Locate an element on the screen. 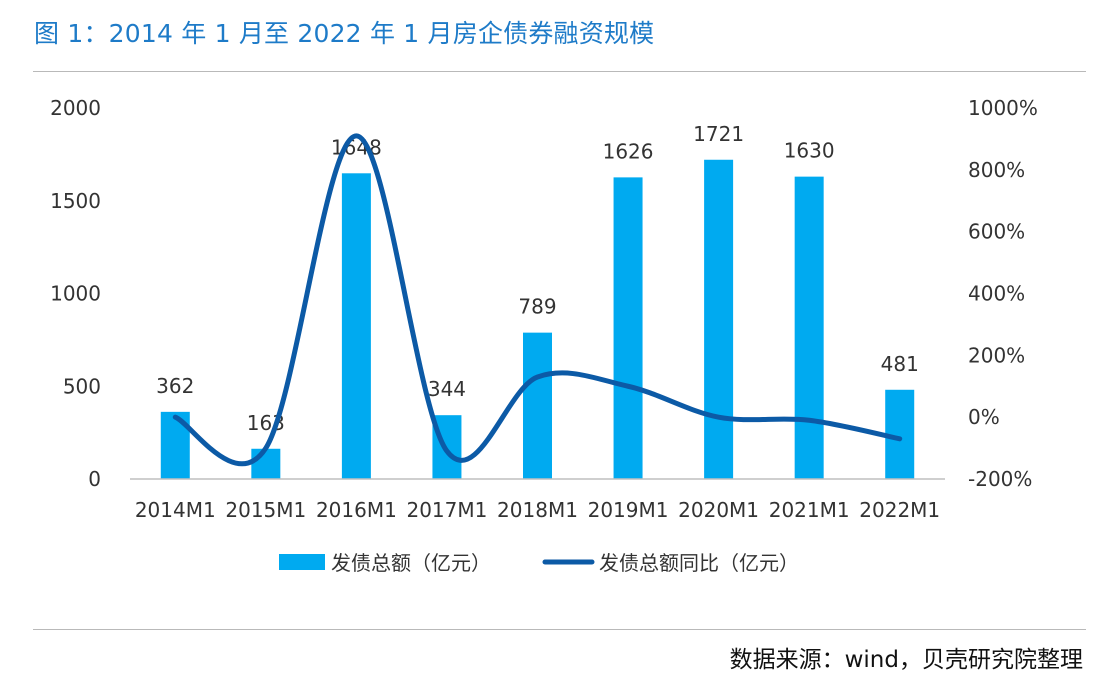 The image size is (1103, 681). left-axis-tick-0: 0 is located at coordinates (94, 479).